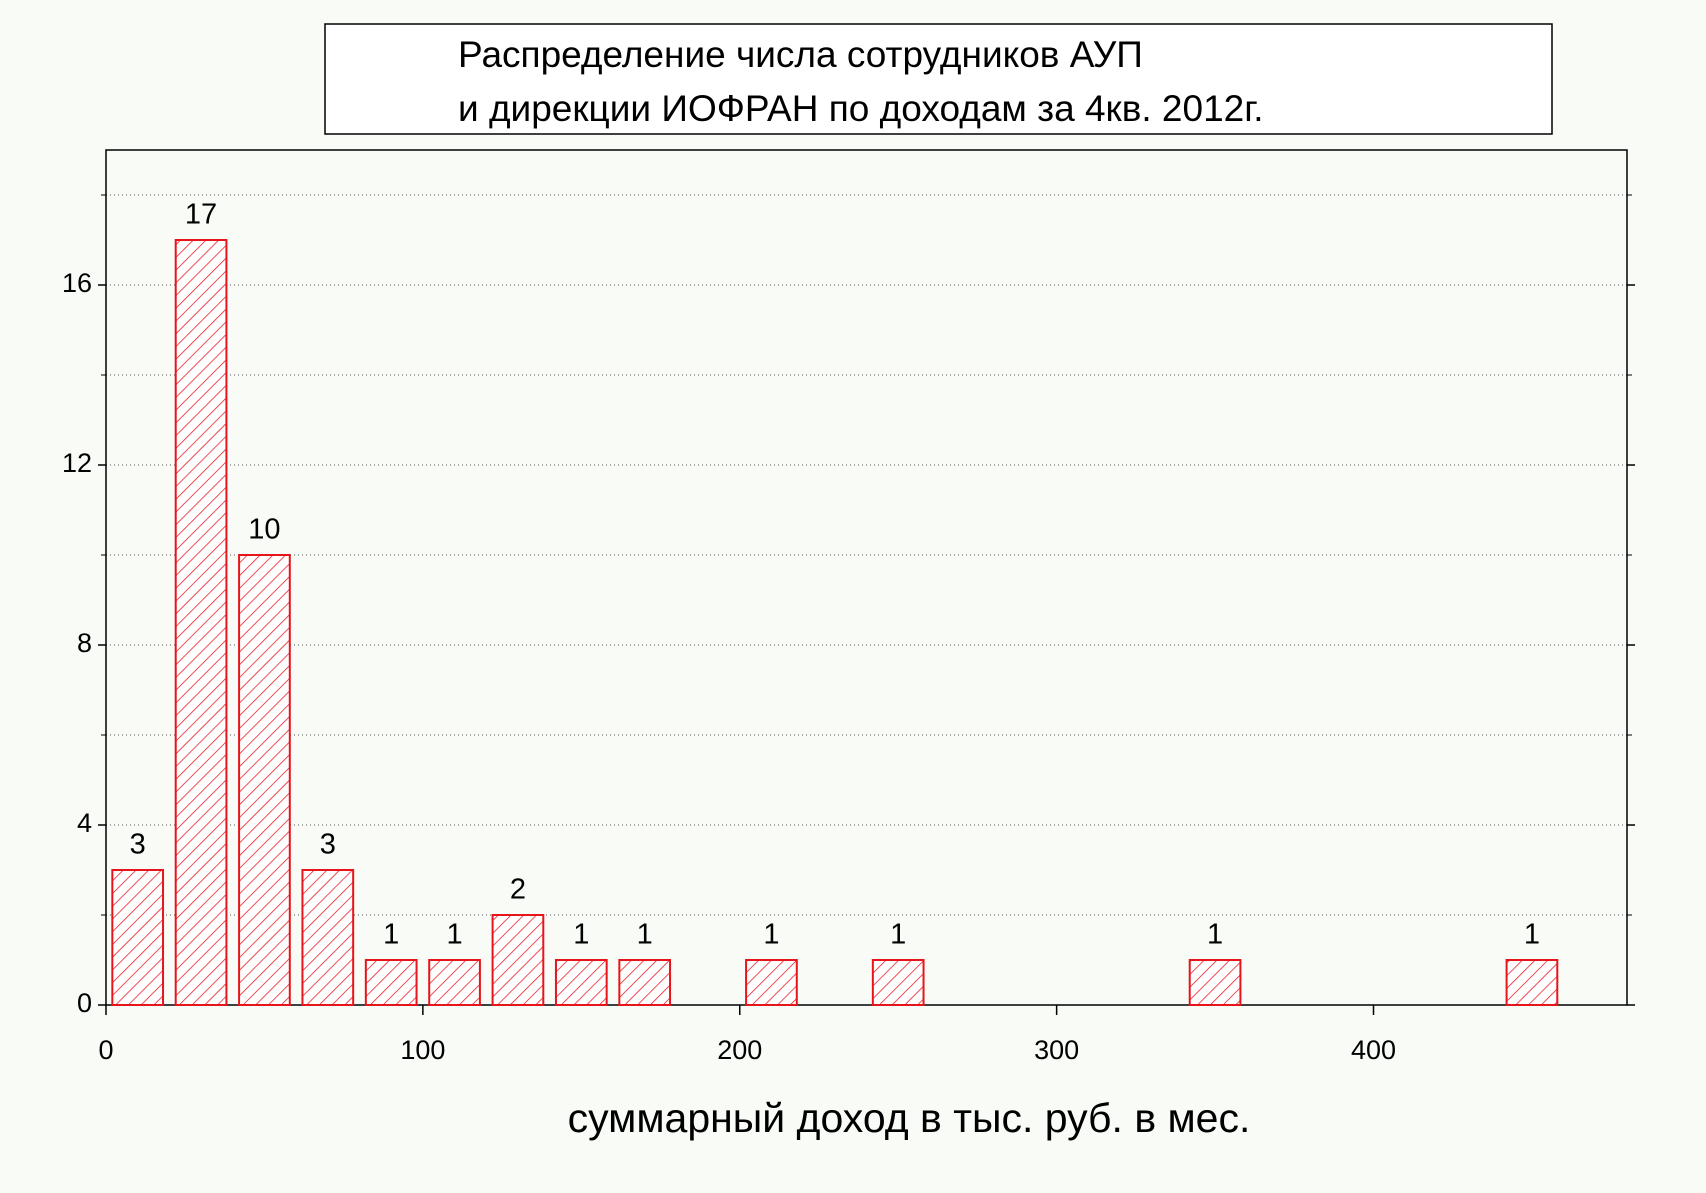 This screenshot has height=1193, width=1706. Describe the element at coordinates (105, 1050) in the screenshot. I see `x-tick-label: 0` at that location.